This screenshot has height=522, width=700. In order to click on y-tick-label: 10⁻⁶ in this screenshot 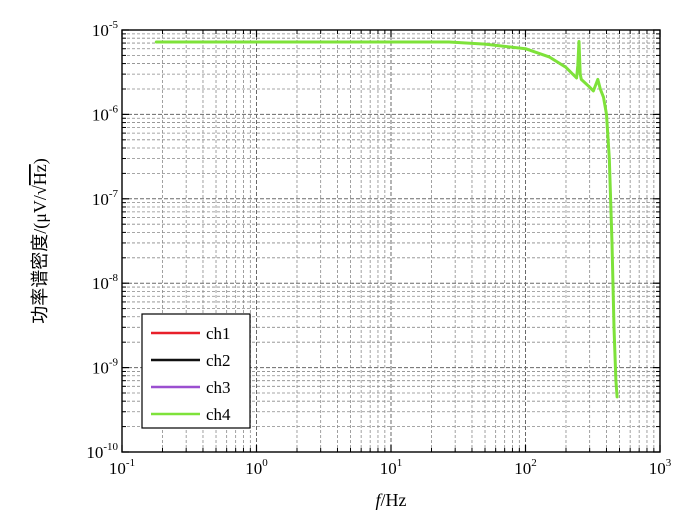, I will do `click(105, 113)`.